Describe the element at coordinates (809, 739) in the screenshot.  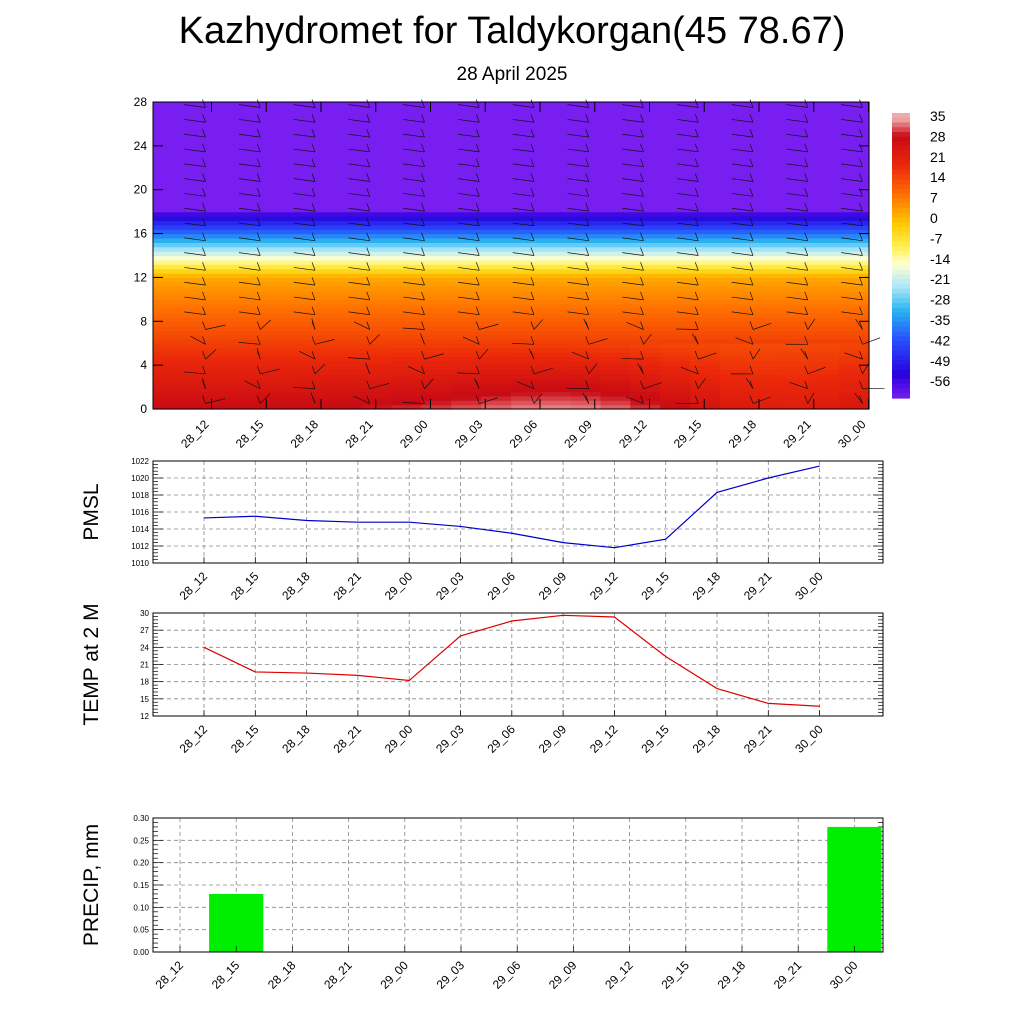
I see `x-tick-label: 30_00` at that location.